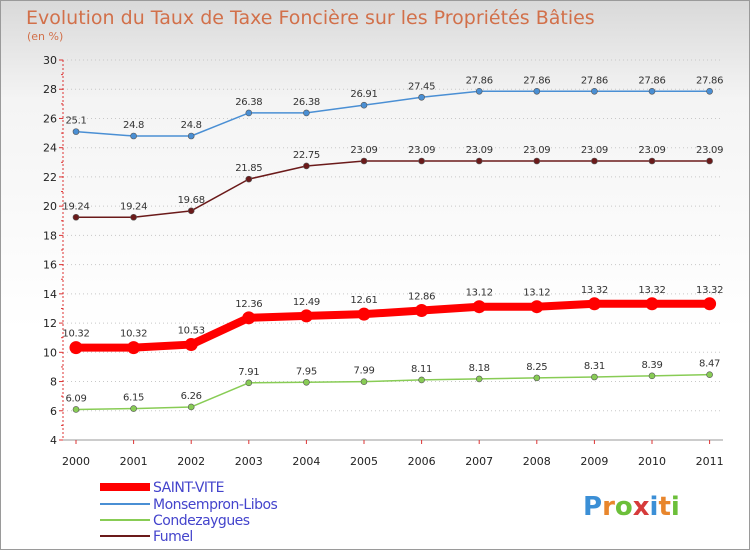 This screenshot has height=550, width=750. What do you see at coordinates (364, 461) in the screenshot?
I see `x-tick-label: 2005` at bounding box center [364, 461].